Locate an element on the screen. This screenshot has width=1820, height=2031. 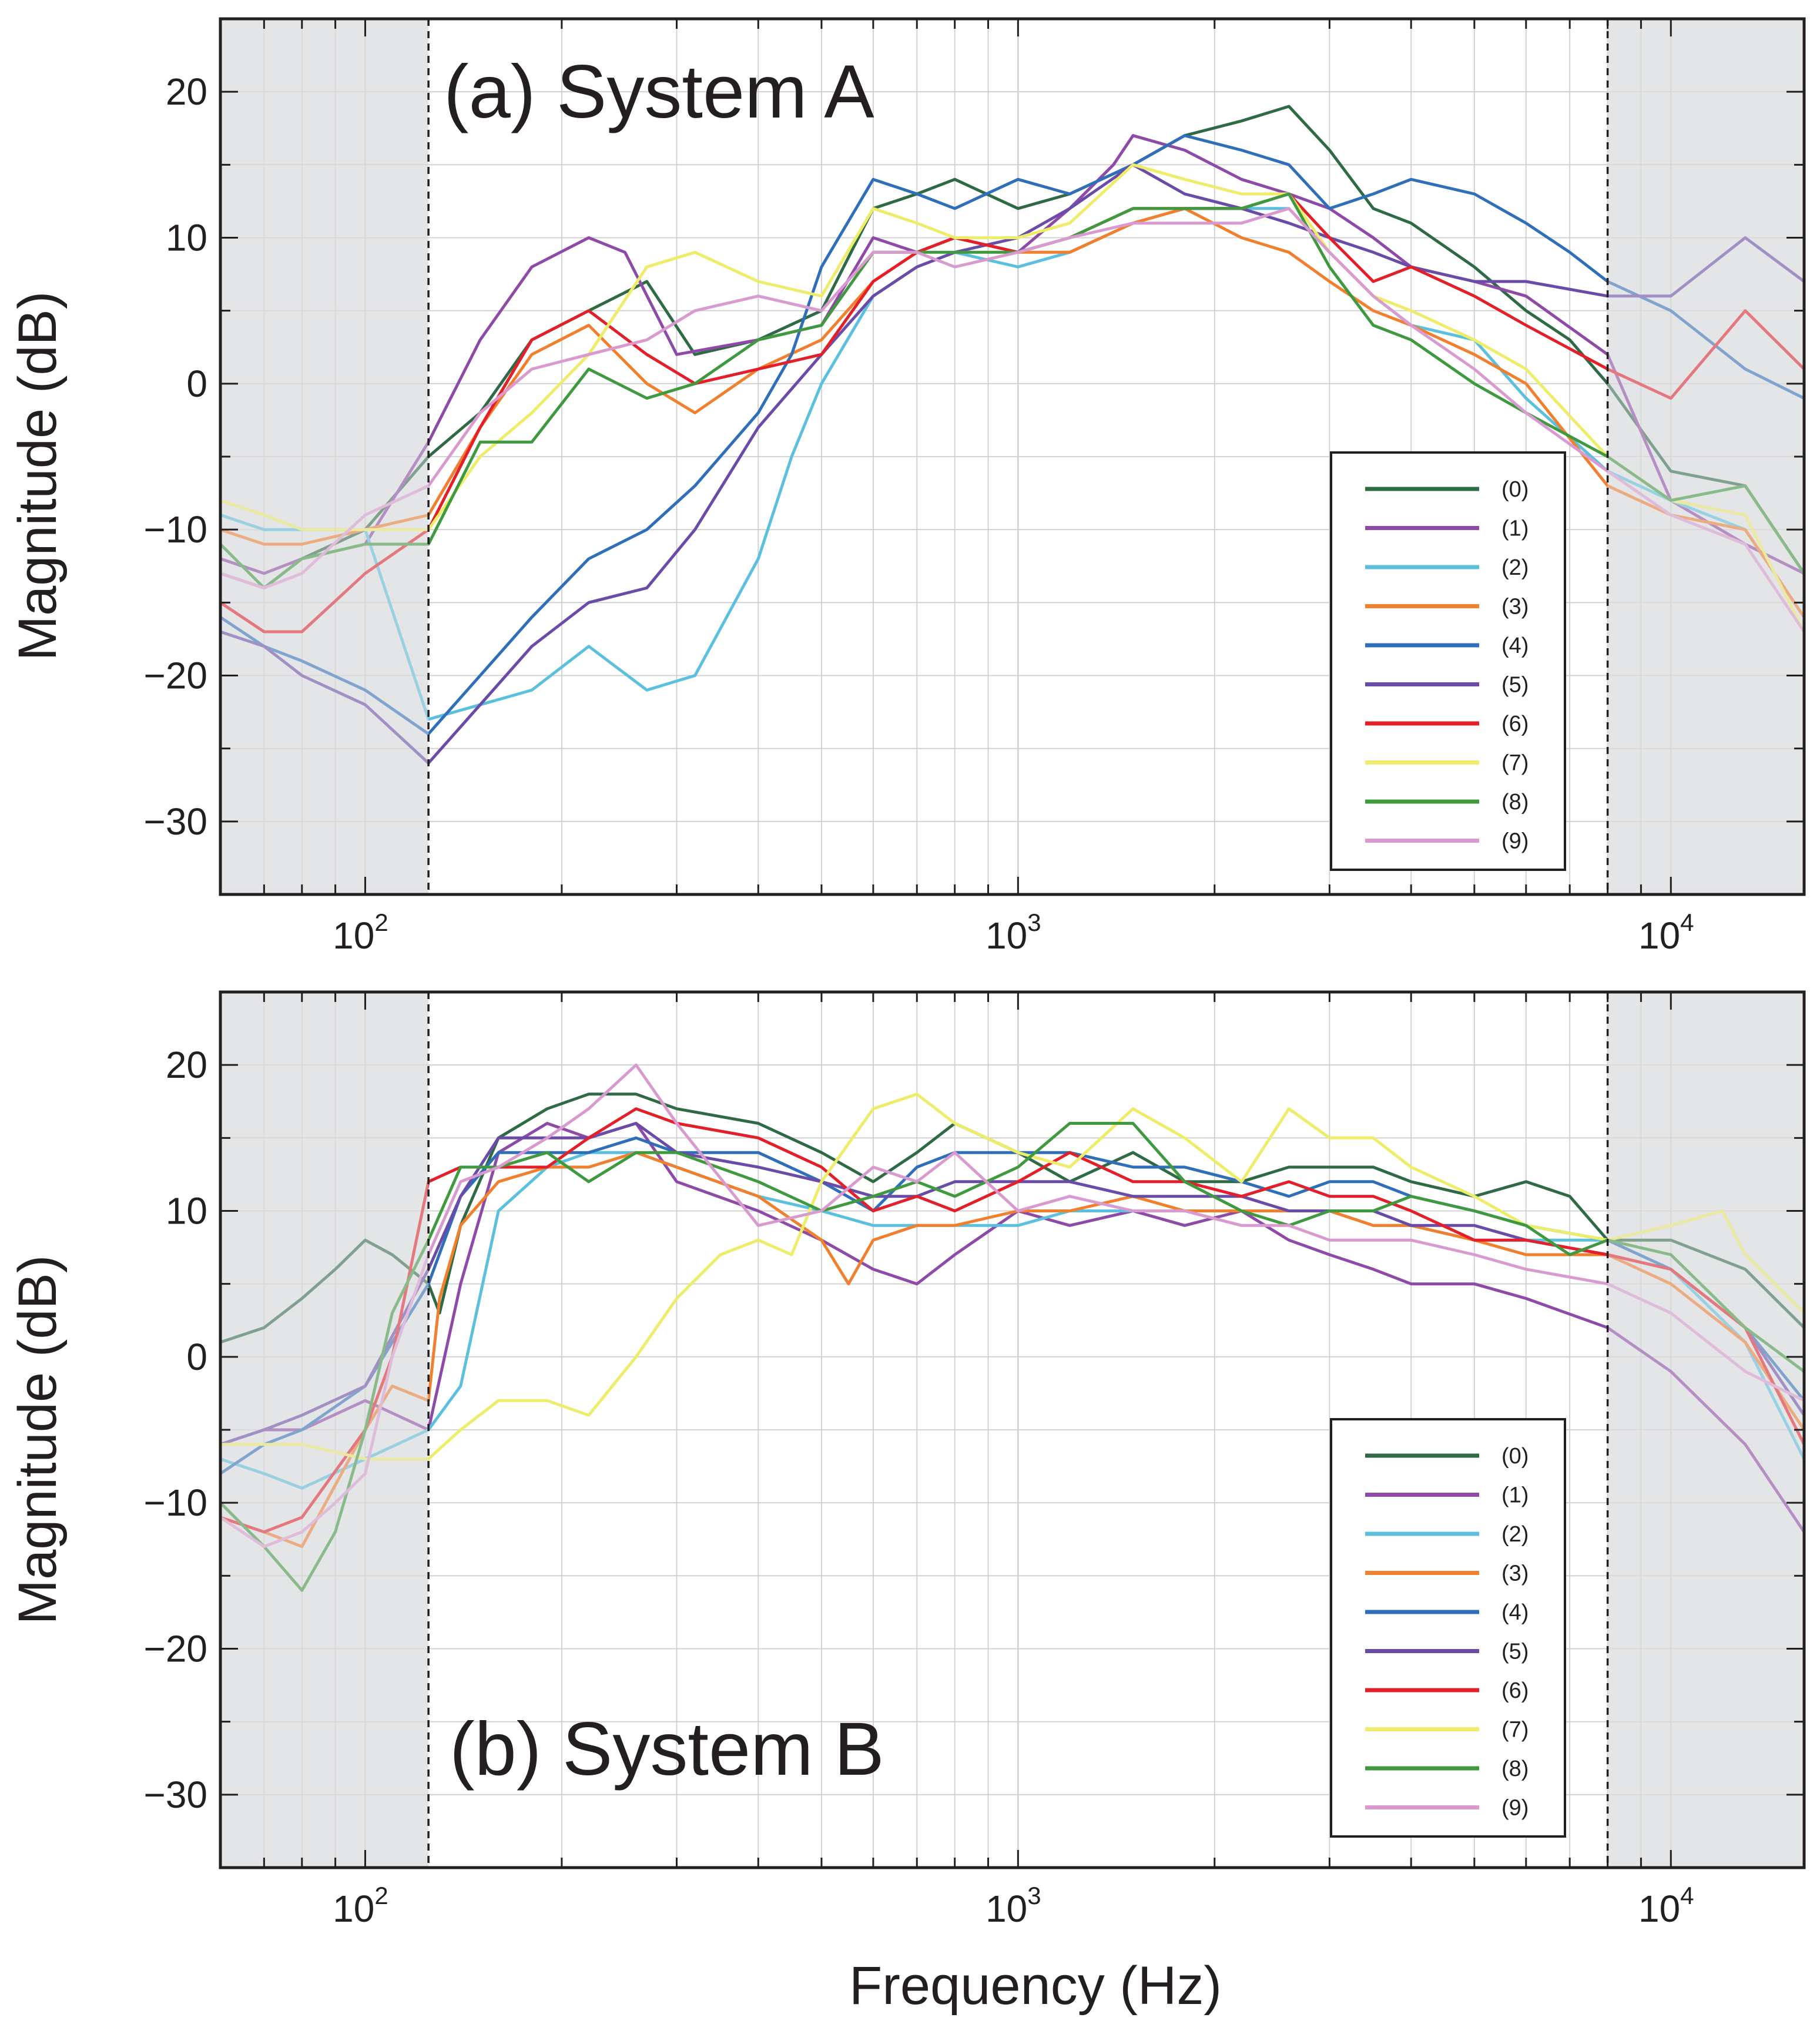
panel-title-a: (a) System A is located at coordinates (659, 92).